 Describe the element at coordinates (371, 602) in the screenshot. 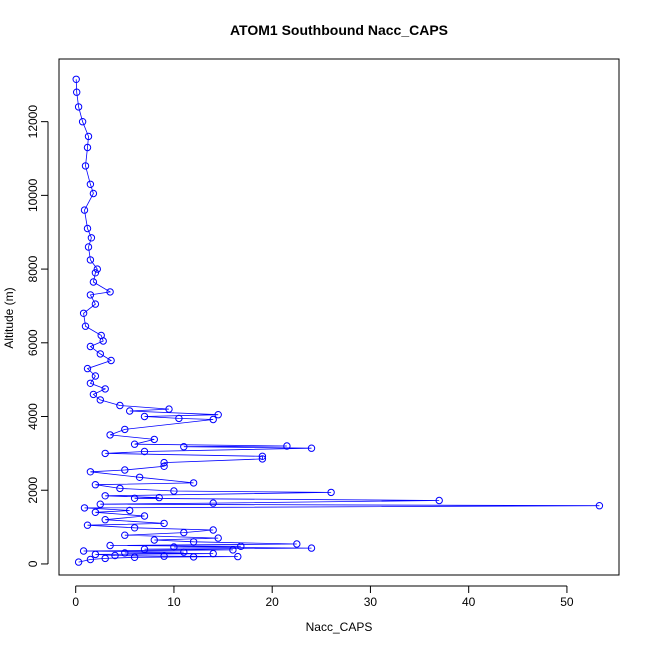

I see `x-tick-label: 30` at that location.